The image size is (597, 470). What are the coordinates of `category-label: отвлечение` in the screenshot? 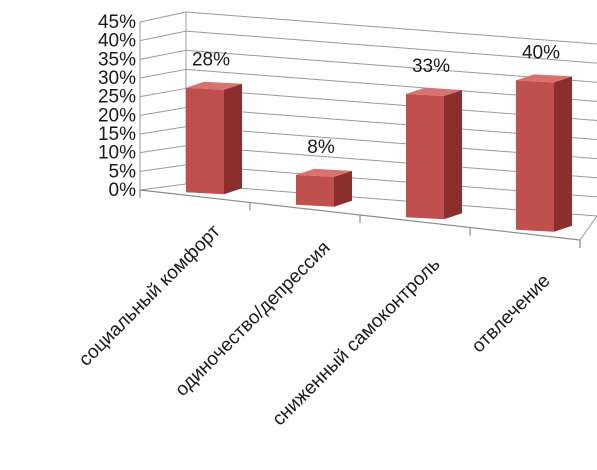 It's located at (511, 313).